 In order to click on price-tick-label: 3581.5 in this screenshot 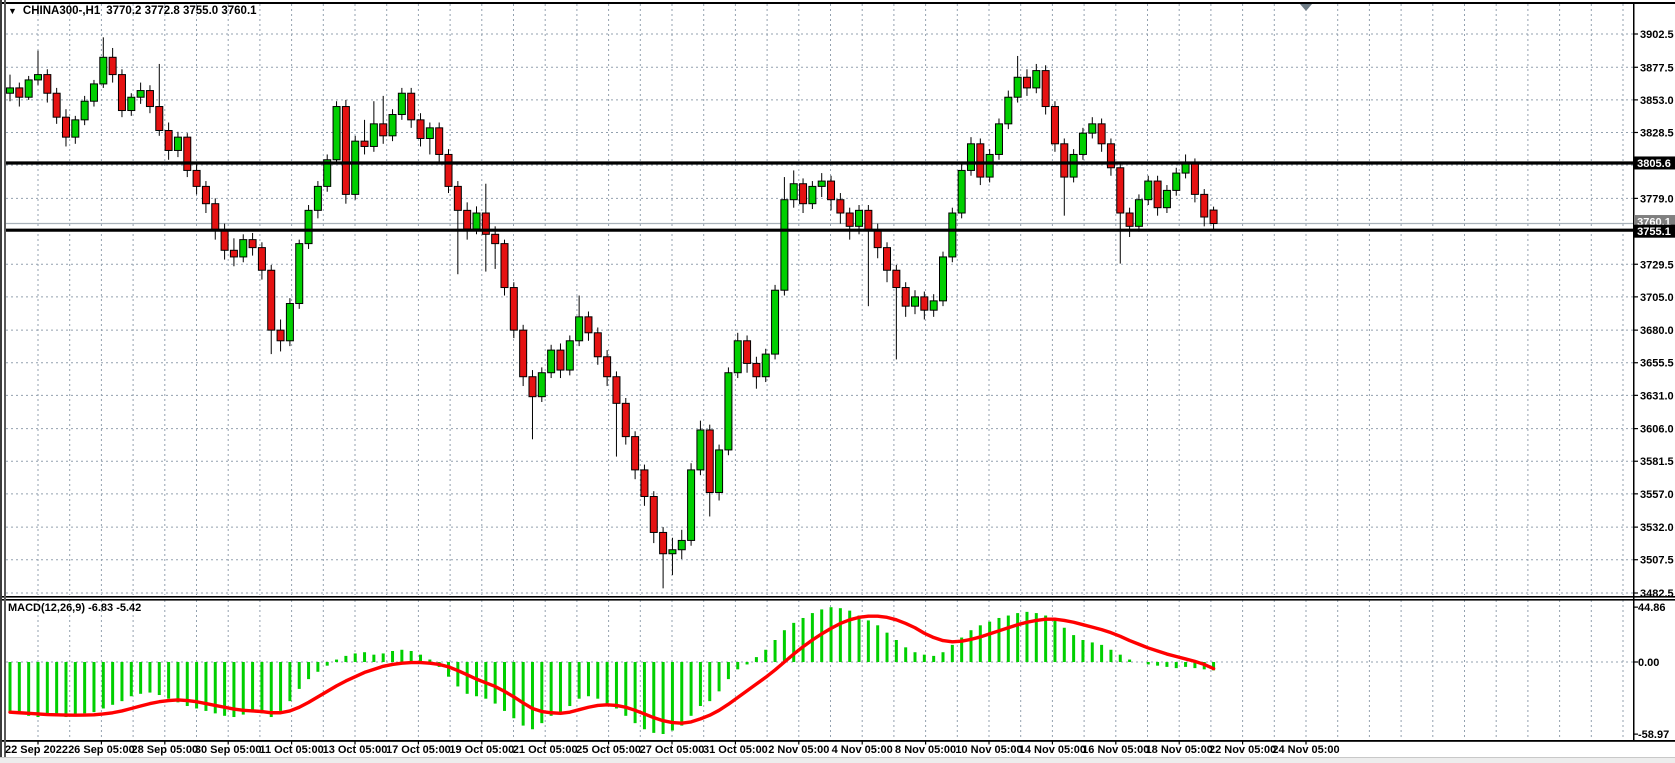, I will do `click(1657, 462)`.